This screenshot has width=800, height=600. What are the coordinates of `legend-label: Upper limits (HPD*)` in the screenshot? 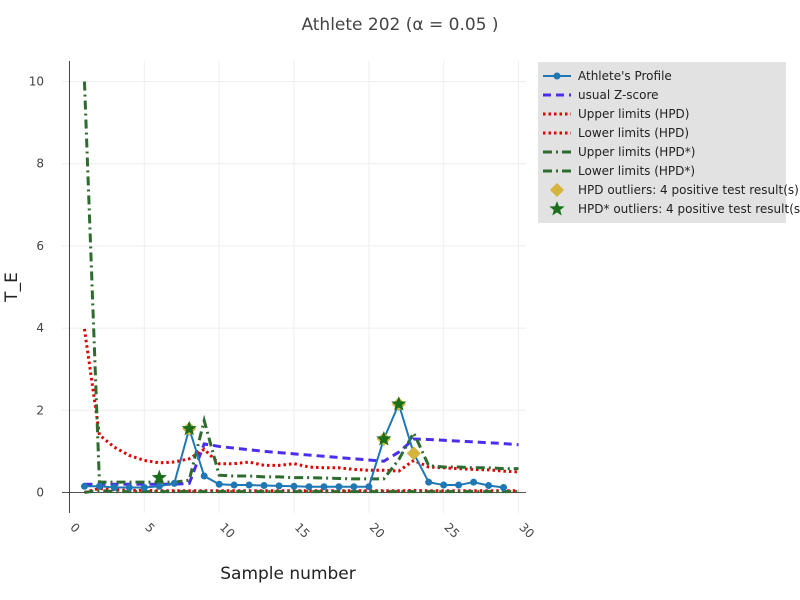 It's located at (636, 152).